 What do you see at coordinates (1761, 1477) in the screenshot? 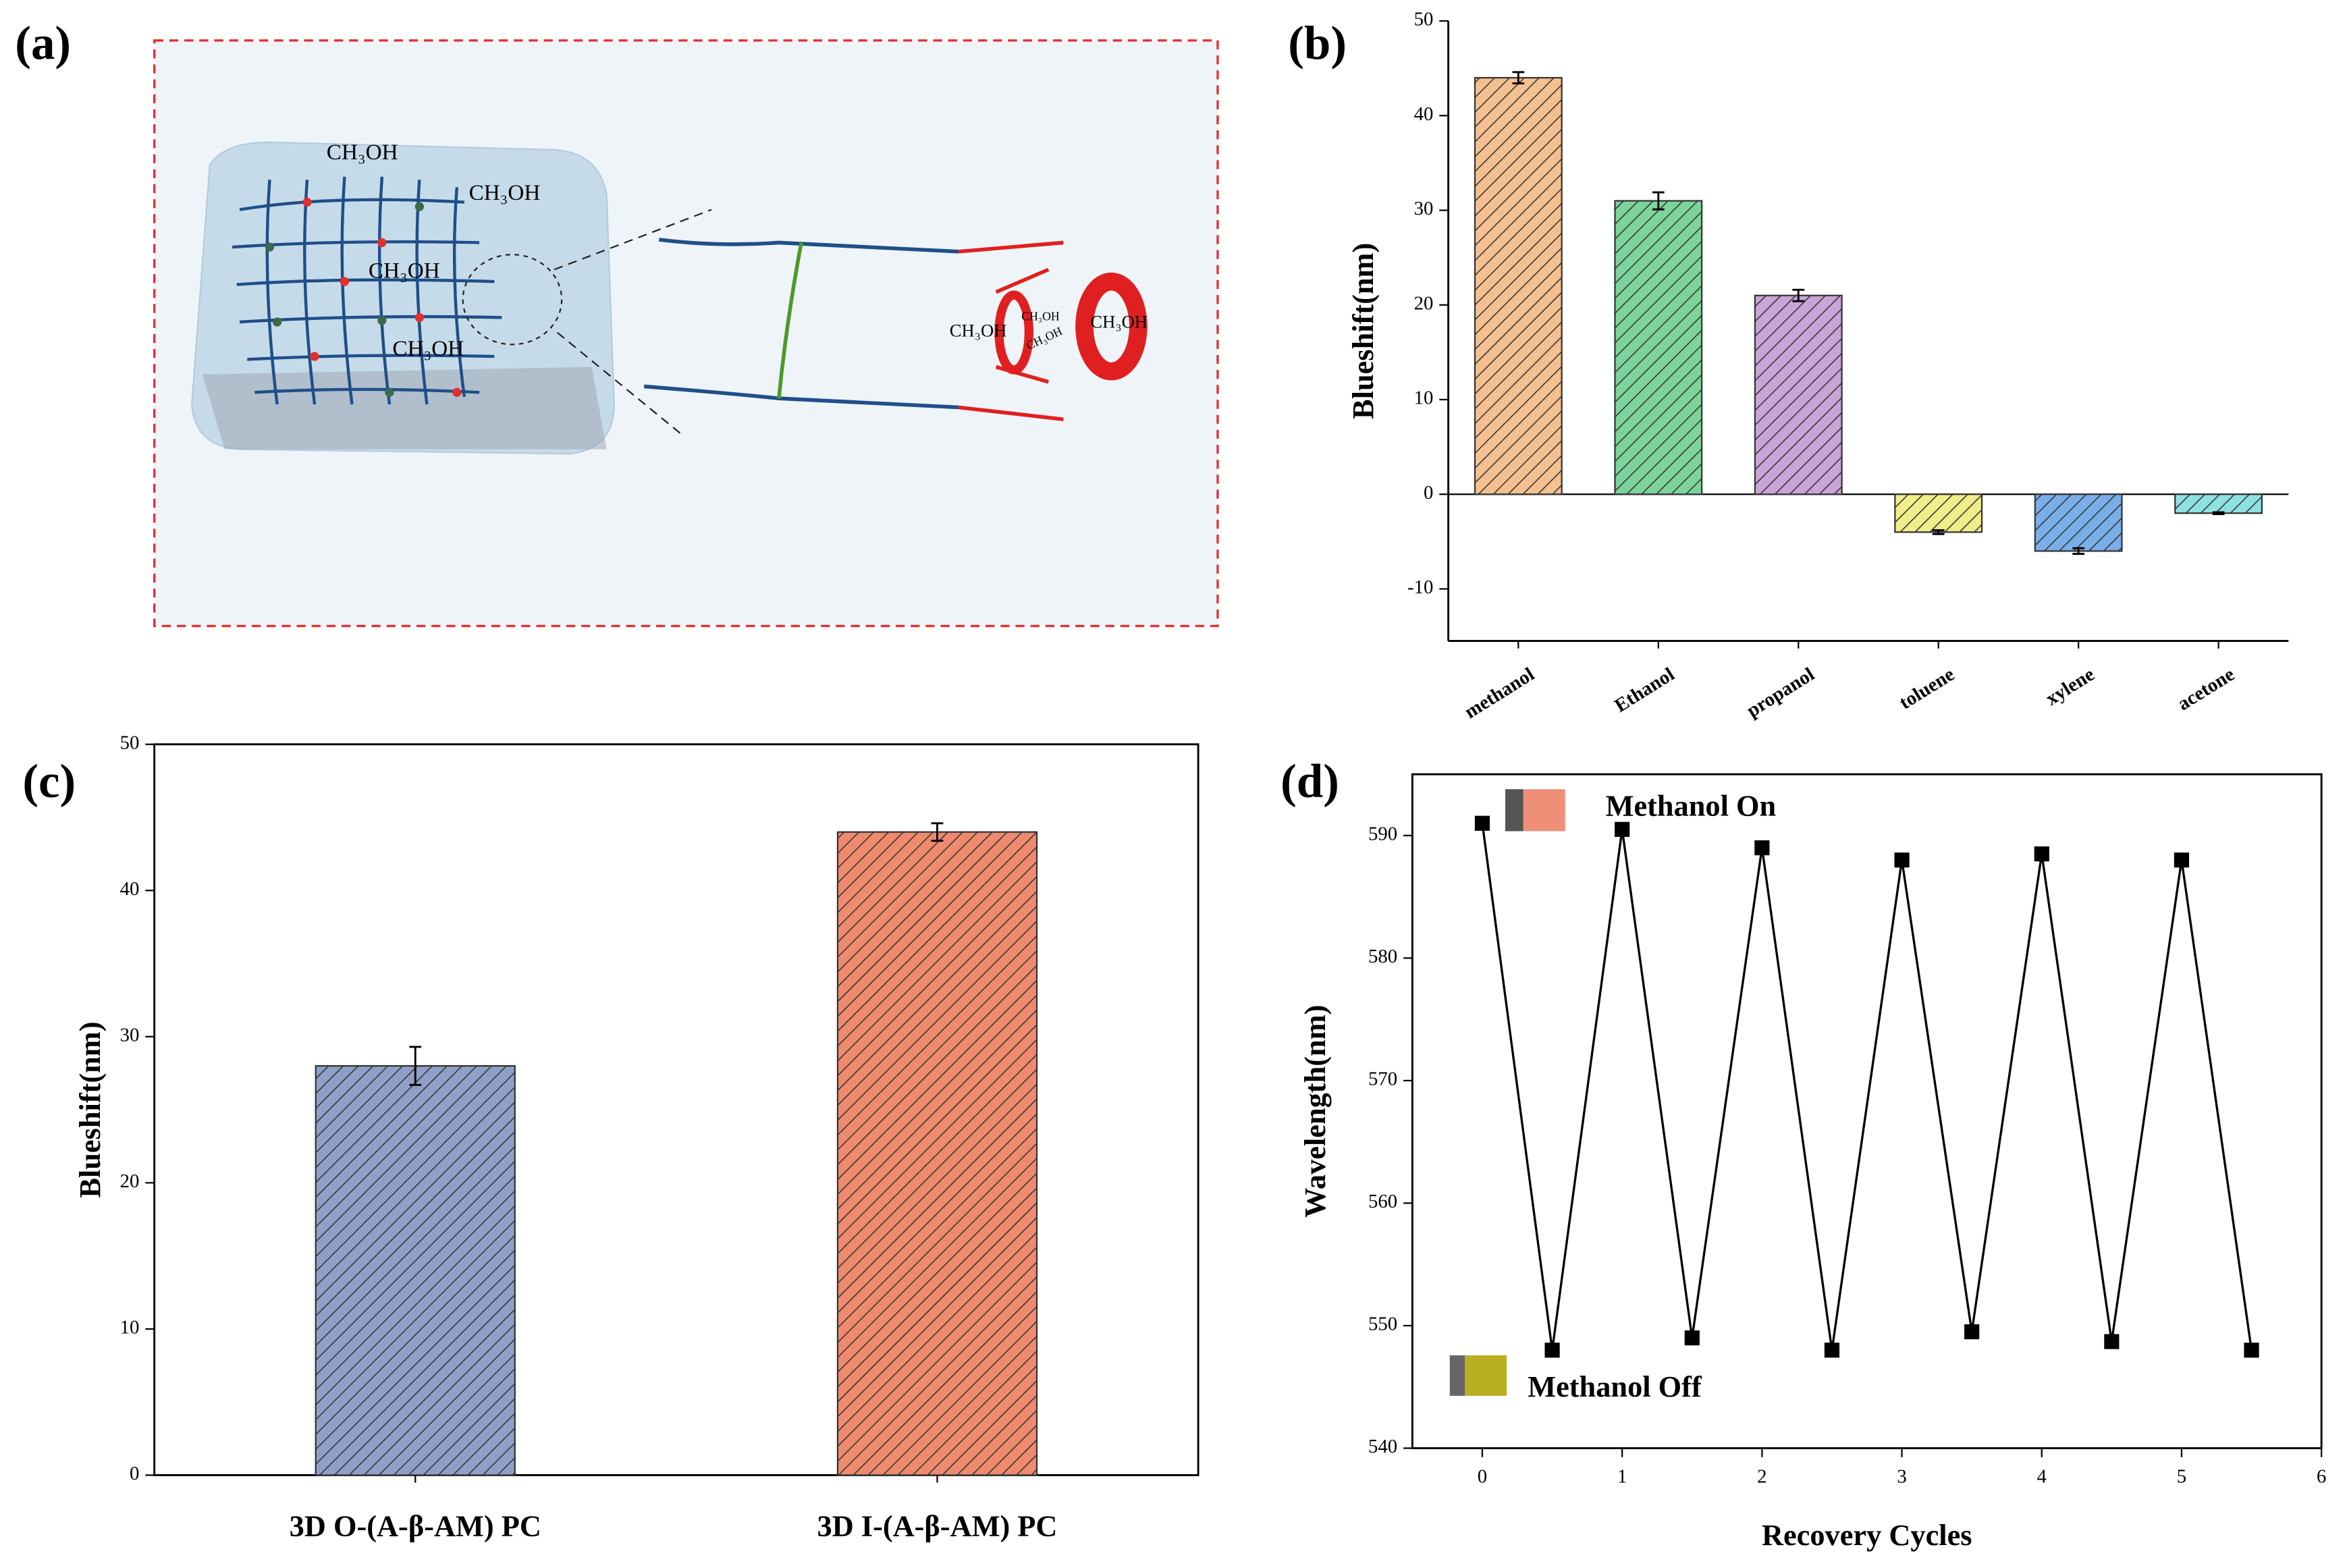
I see `x-tick-label: 2` at bounding box center [1761, 1477].